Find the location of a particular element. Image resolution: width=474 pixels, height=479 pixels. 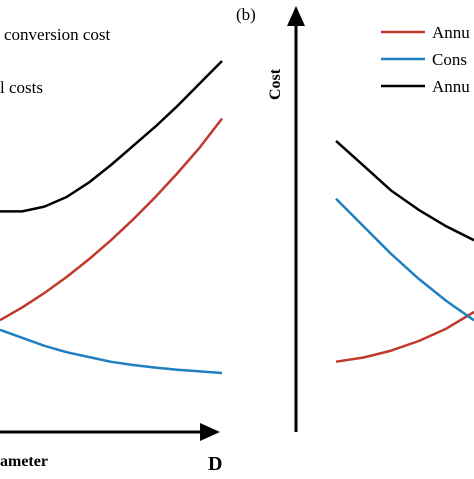

panel-b-legend: Annu Cons Annu is located at coordinates (425, 59).